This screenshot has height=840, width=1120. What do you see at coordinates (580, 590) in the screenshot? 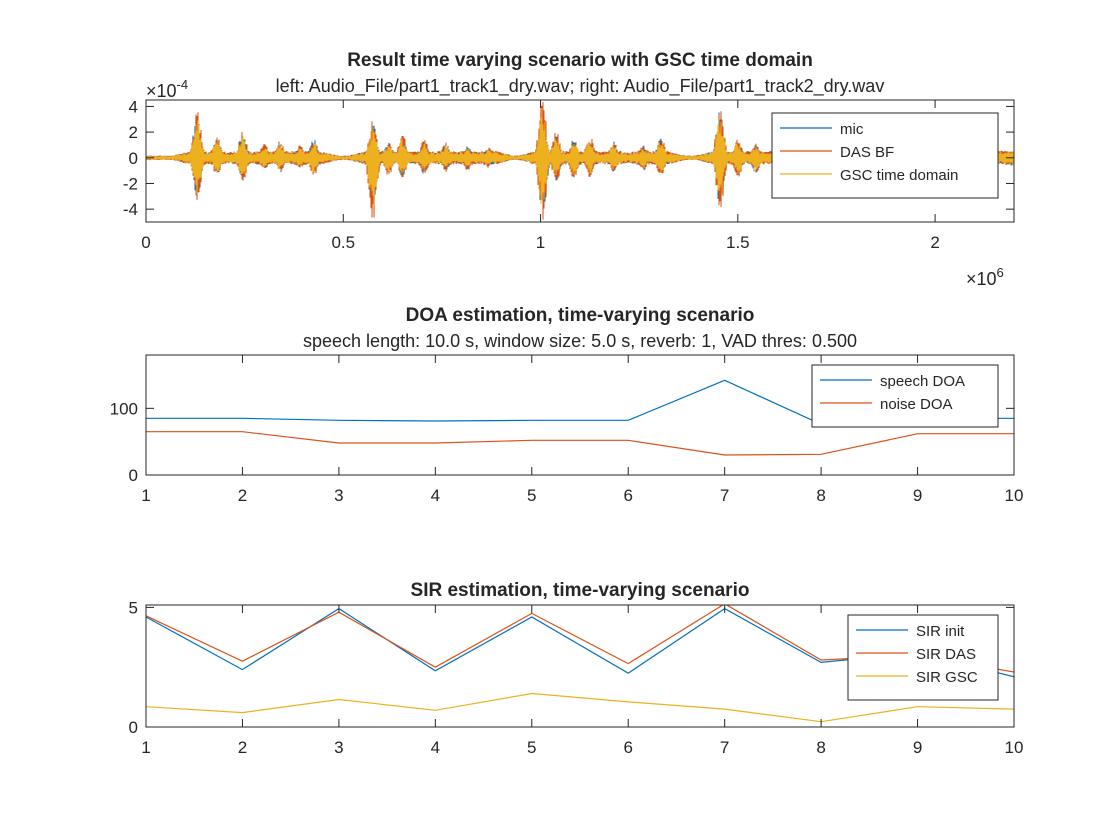
I see `chart-title: SIR estimation, time-varying scenario` at bounding box center [580, 590].